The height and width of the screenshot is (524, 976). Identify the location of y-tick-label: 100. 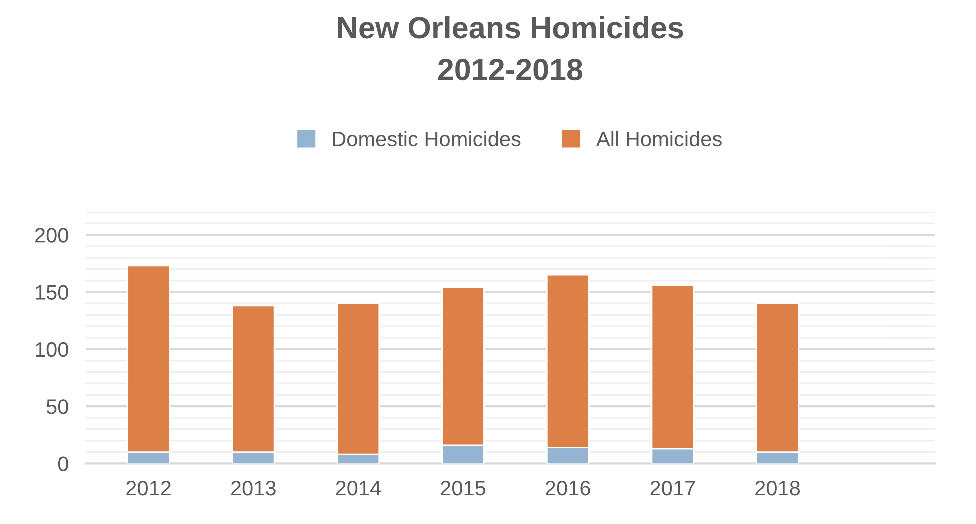
(52, 350).